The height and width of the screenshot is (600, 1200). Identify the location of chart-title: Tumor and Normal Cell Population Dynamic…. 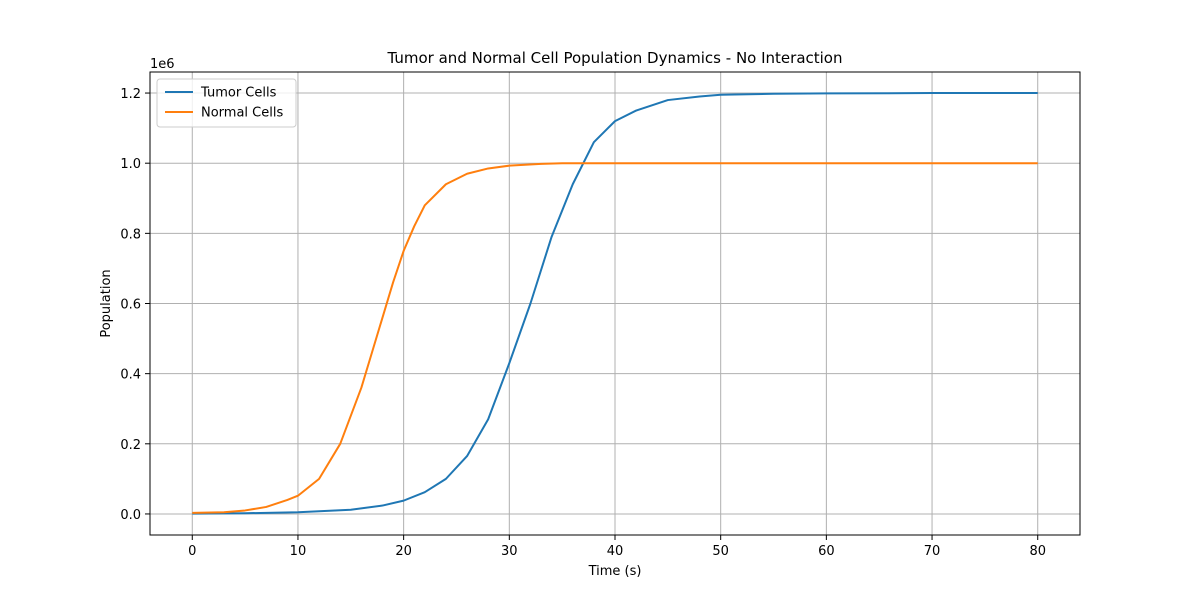
(615, 58).